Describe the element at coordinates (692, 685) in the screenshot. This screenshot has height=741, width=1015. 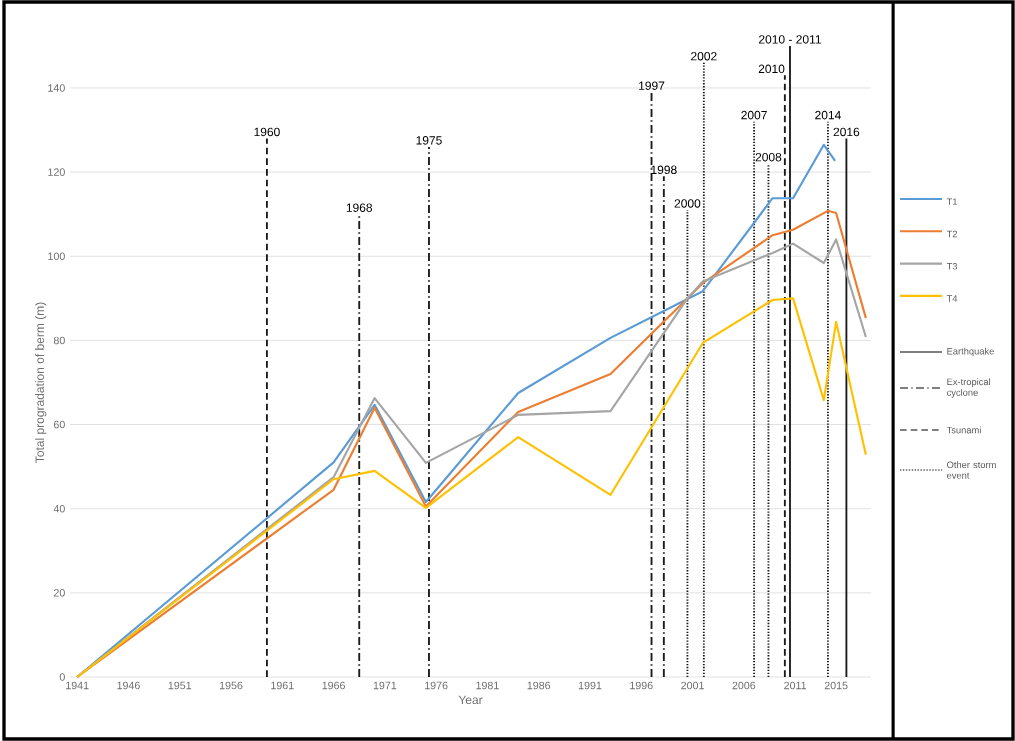
I see `x-tick-label: 2001` at that location.